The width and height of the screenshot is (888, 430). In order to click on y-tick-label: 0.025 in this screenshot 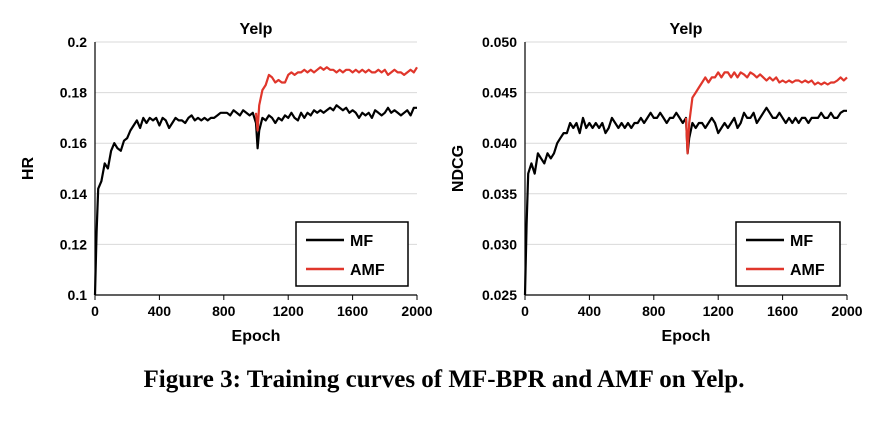, I will do `click(499, 295)`.